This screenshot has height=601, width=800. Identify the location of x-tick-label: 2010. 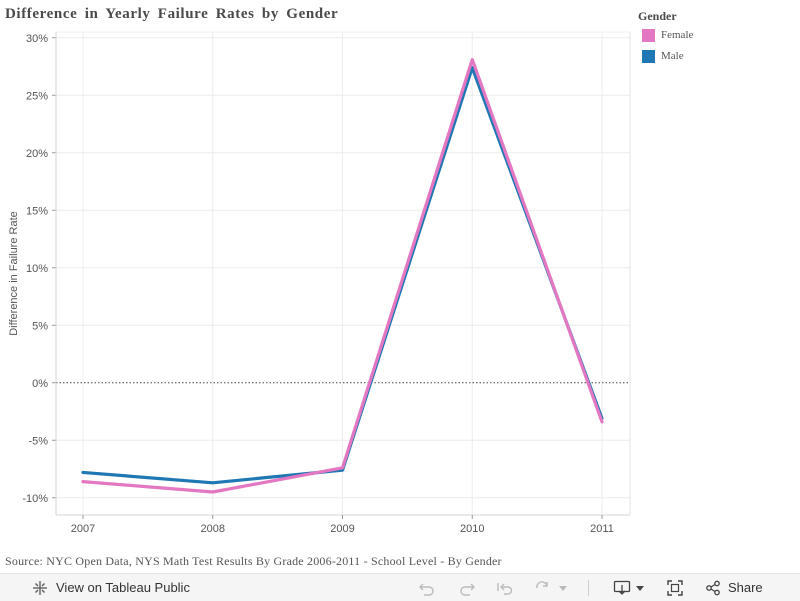
(472, 529).